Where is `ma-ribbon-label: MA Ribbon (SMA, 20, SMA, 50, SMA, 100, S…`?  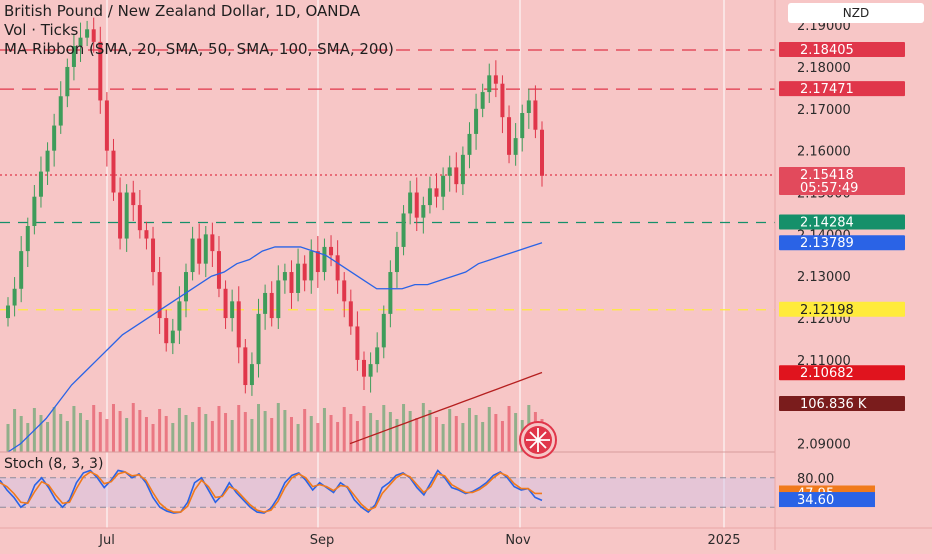 ma-ribbon-label: MA Ribbon (SMA, 20, SMA, 50, SMA, 100, S… is located at coordinates (199, 49).